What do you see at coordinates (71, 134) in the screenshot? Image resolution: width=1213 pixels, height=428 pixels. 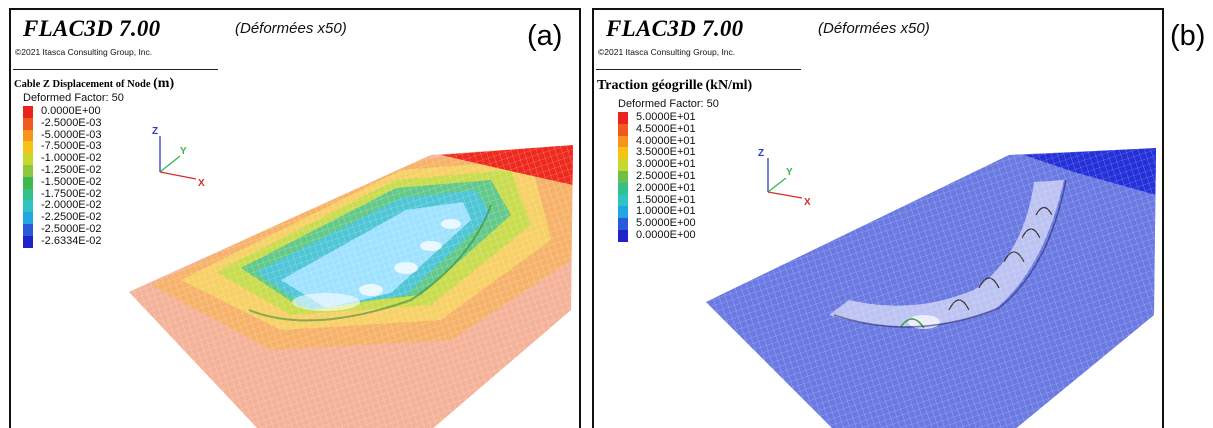 I see `legend-value: -5.0000E-03` at bounding box center [71, 134].